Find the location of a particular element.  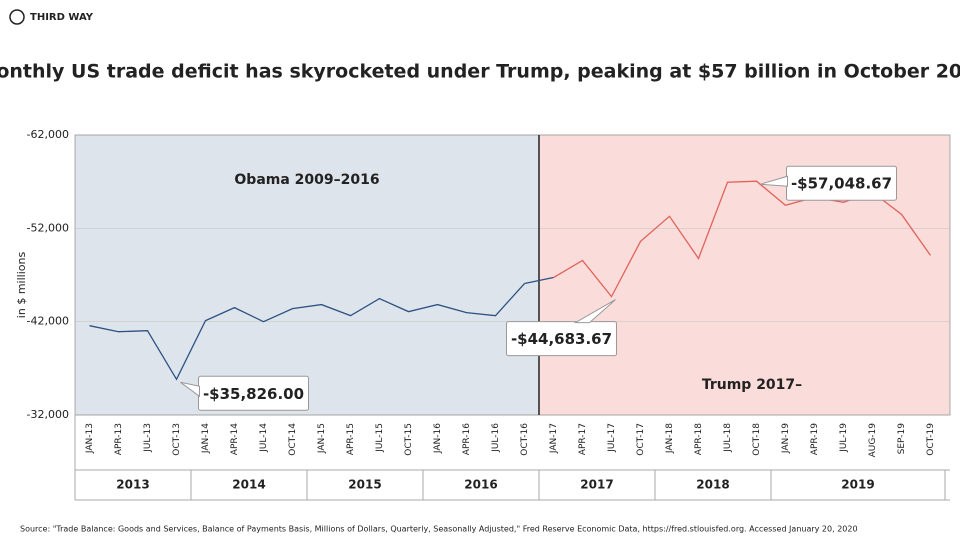

y-tick-label: -32,000 is located at coordinates (48, 414).